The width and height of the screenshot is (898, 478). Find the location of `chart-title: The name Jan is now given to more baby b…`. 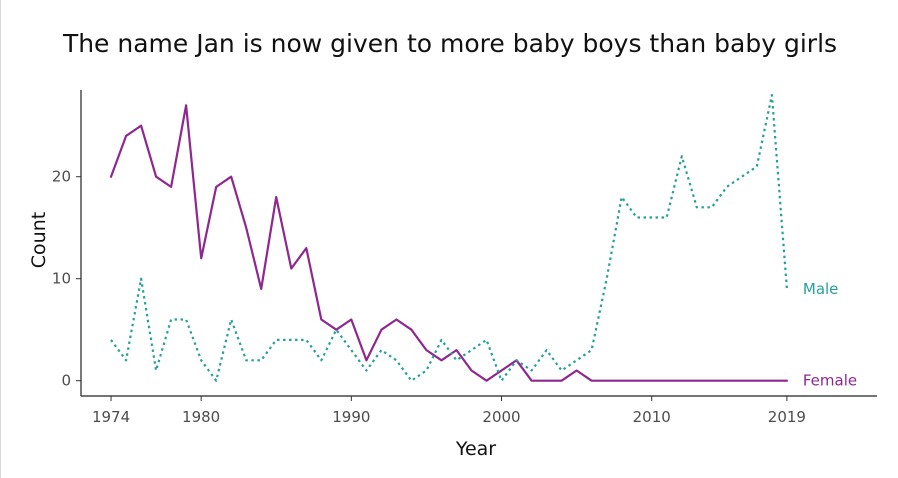

chart-title: The name Jan is now given to more baby b… is located at coordinates (449, 43).